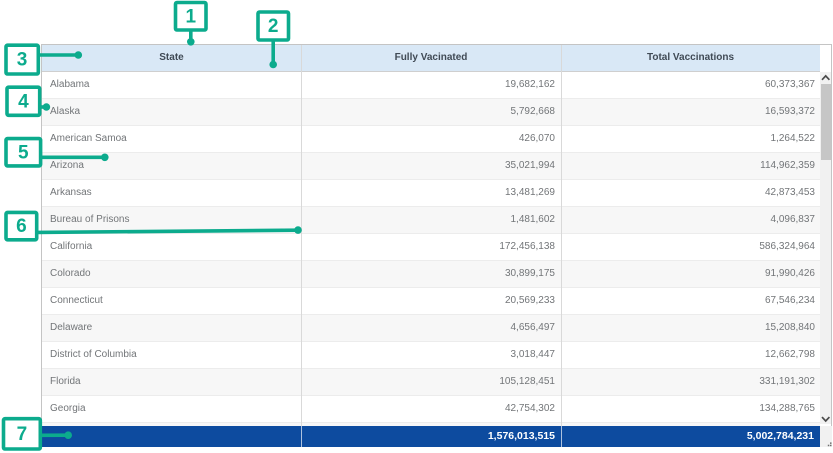 The height and width of the screenshot is (453, 833). Describe the element at coordinates (23, 101) in the screenshot. I see `svg-text: 4` at that location.